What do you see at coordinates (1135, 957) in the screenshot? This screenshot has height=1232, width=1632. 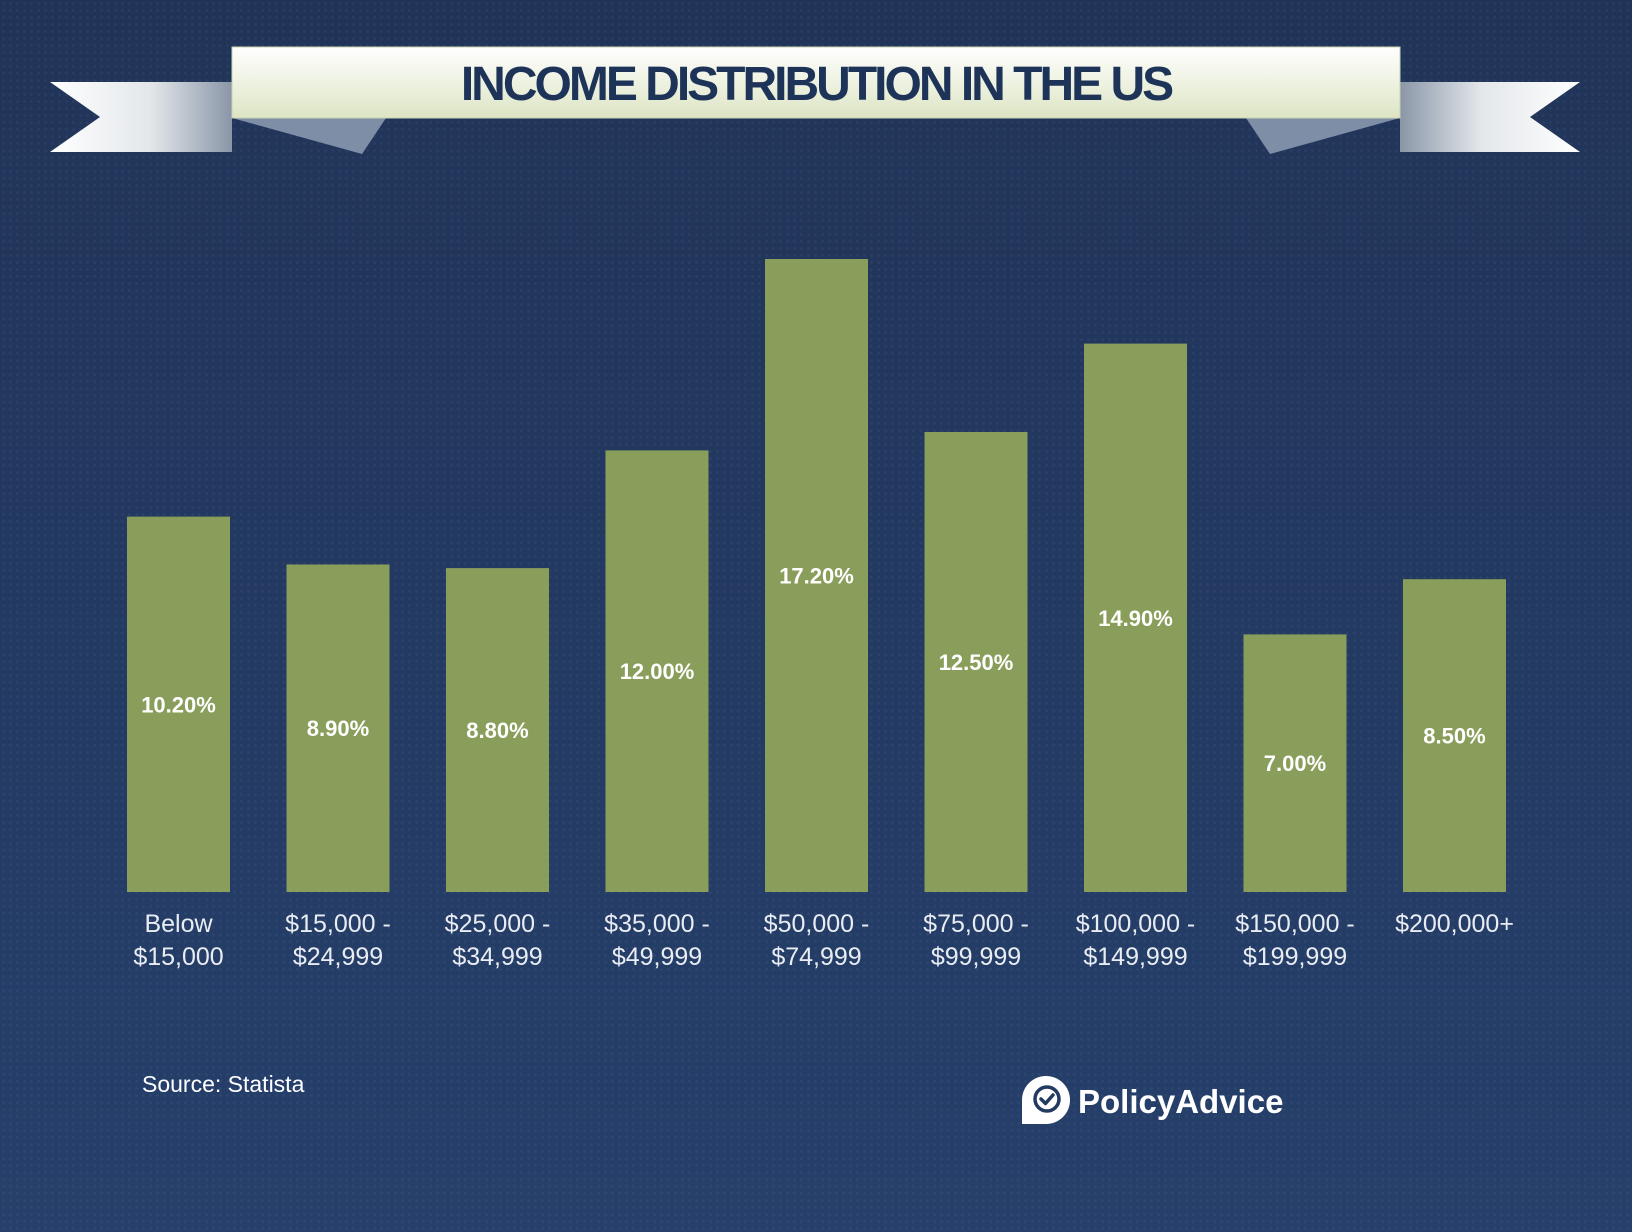 I see `x-tick-label-6-1: $149,999` at bounding box center [1135, 957].